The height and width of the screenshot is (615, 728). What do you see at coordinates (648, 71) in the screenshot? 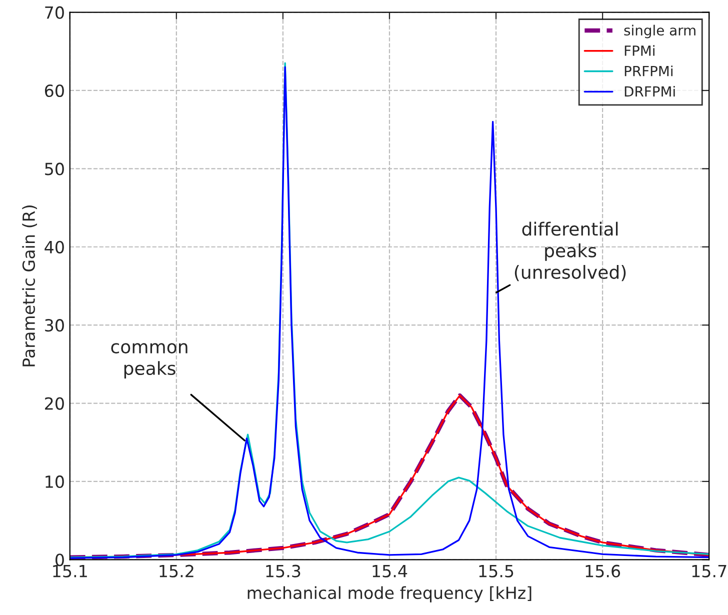
I see `legend-label: PRFPMi` at bounding box center [648, 71].